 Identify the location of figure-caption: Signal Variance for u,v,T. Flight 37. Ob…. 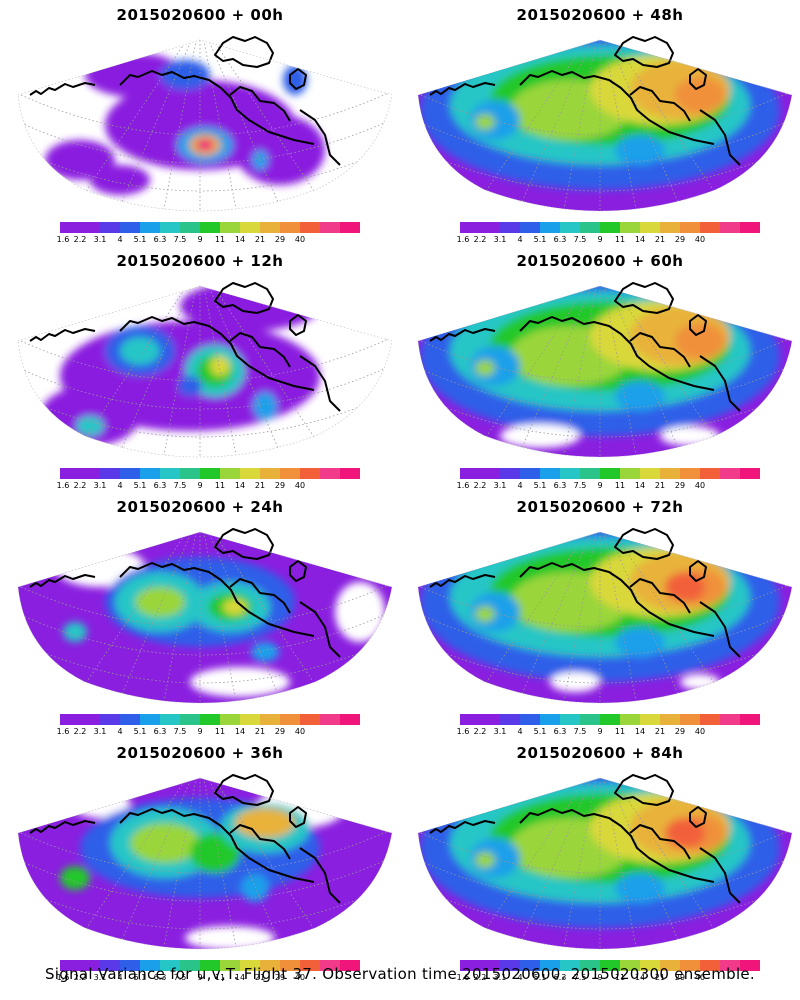
(400, 974).